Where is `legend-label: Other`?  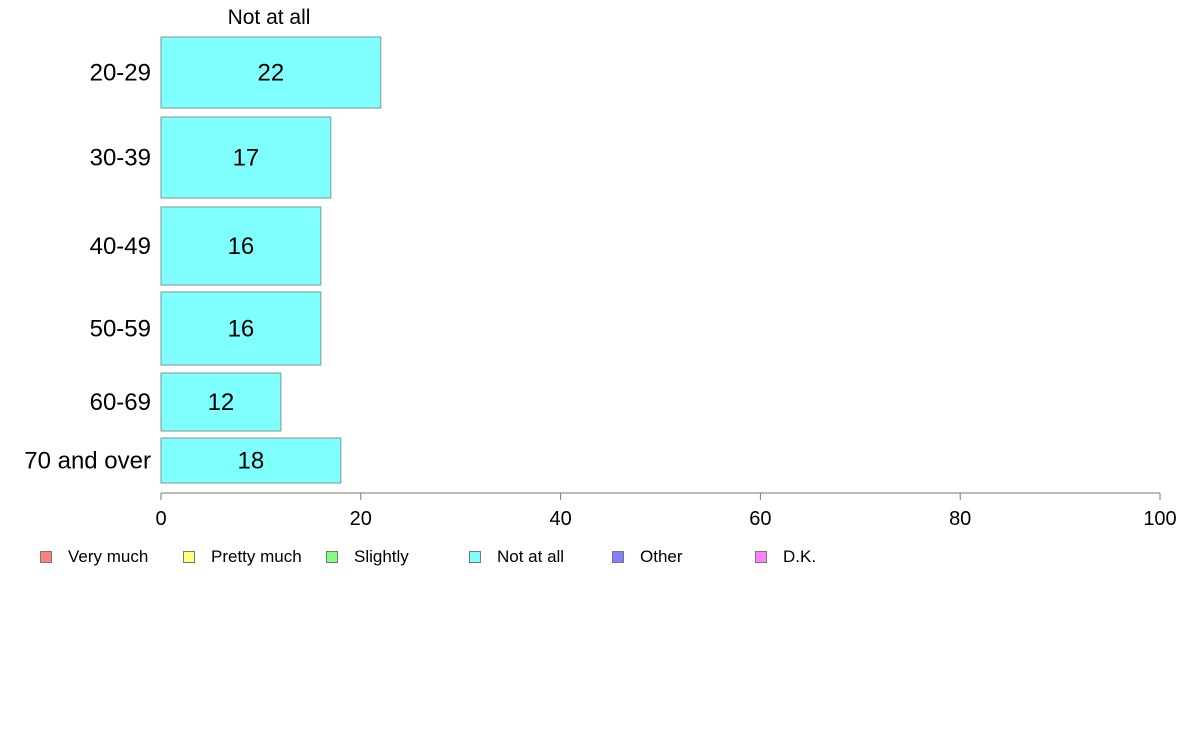 legend-label: Other is located at coordinates (661, 556).